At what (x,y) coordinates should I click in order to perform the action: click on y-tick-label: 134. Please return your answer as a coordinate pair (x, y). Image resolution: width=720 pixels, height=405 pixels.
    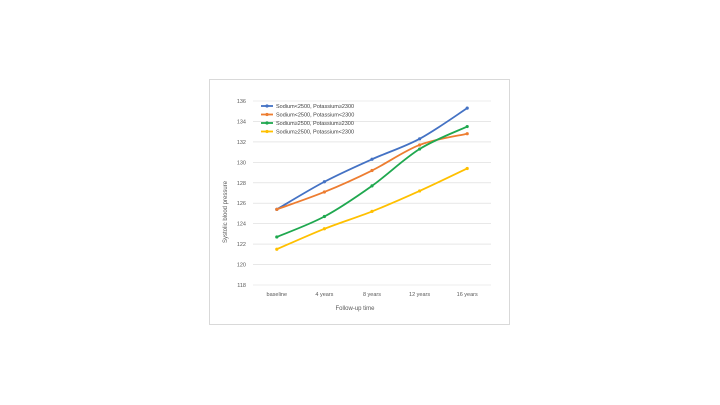
    Looking at the image, I should click on (241, 122).